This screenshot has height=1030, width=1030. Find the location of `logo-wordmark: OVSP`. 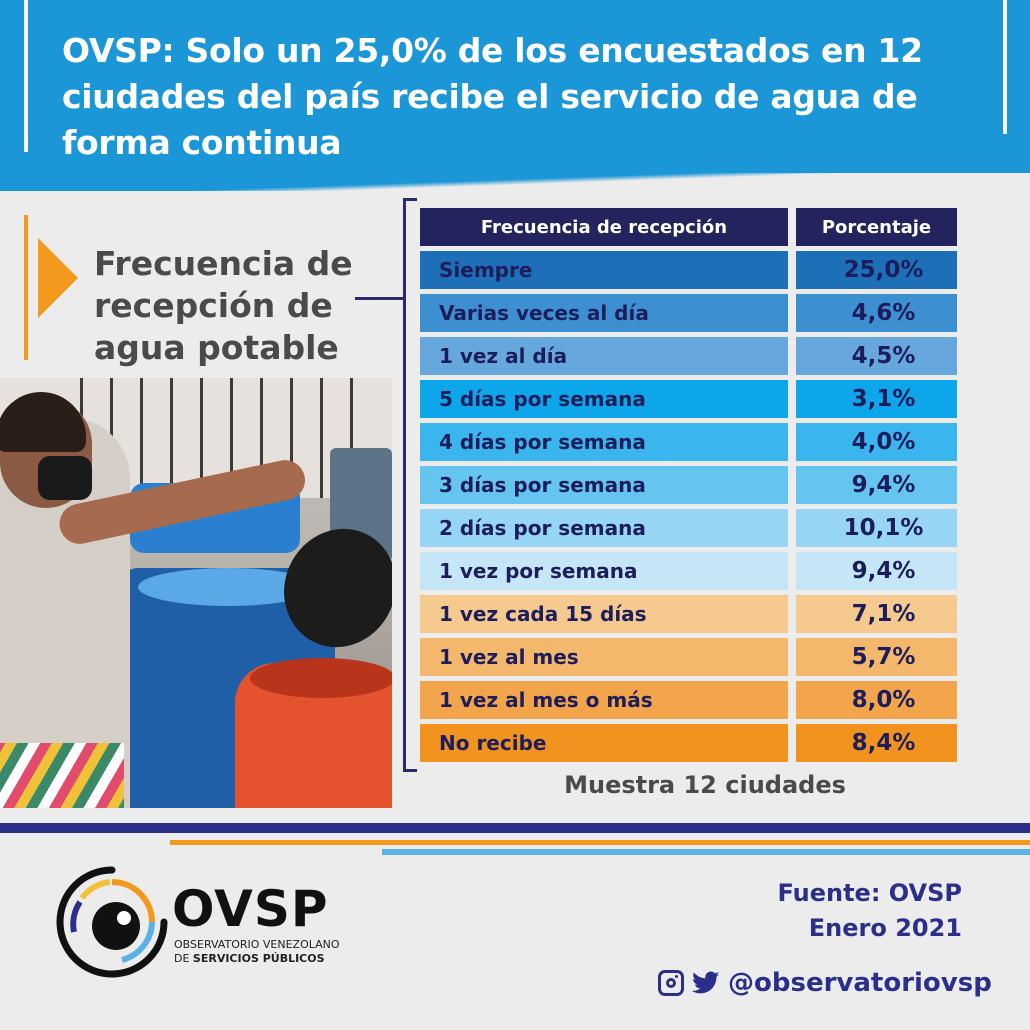

logo-wordmark: OVSP is located at coordinates (250, 909).